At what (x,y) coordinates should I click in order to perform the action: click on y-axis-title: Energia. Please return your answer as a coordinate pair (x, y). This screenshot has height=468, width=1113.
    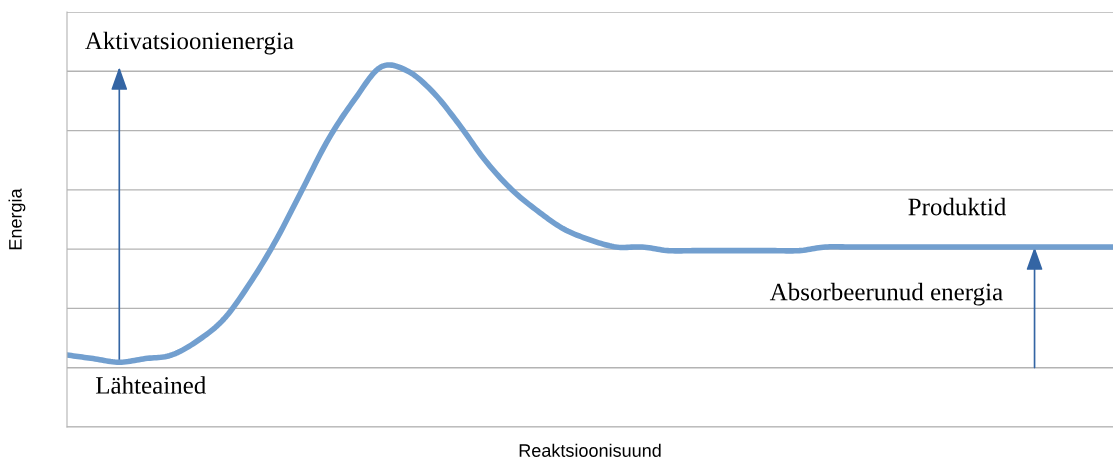
    Looking at the image, I should click on (17, 219).